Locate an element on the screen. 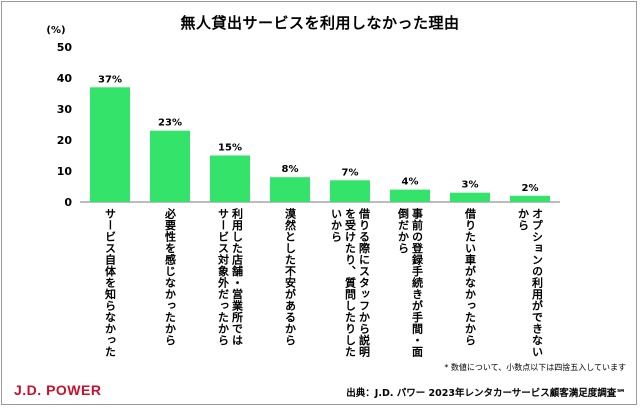 The width and height of the screenshot is (640, 408). category-label: 利用した店舗・営業所では is located at coordinates (238, 276).